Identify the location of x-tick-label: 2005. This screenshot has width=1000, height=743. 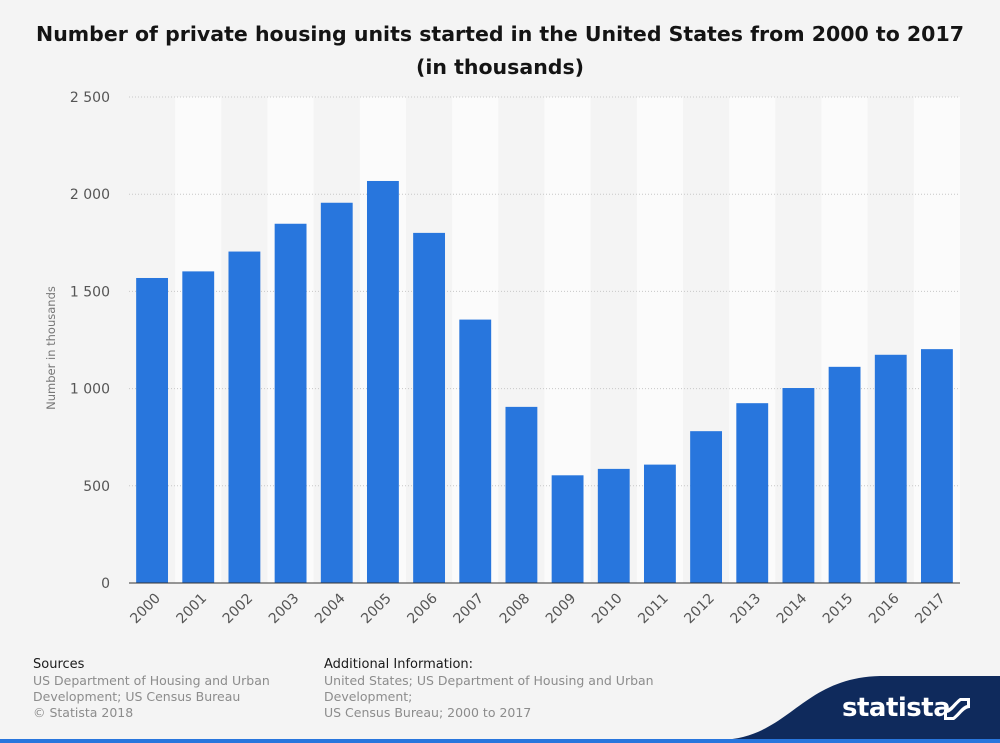
(376, 609).